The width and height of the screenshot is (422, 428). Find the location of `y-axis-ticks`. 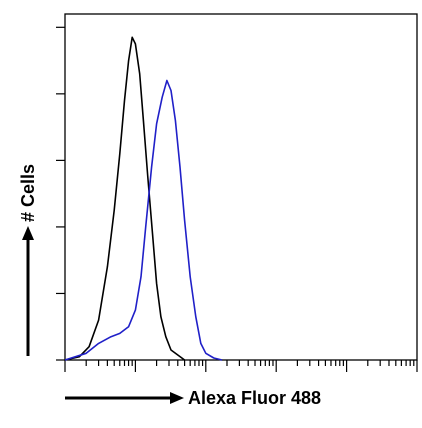

y-axis-ticks is located at coordinates (60, 193).